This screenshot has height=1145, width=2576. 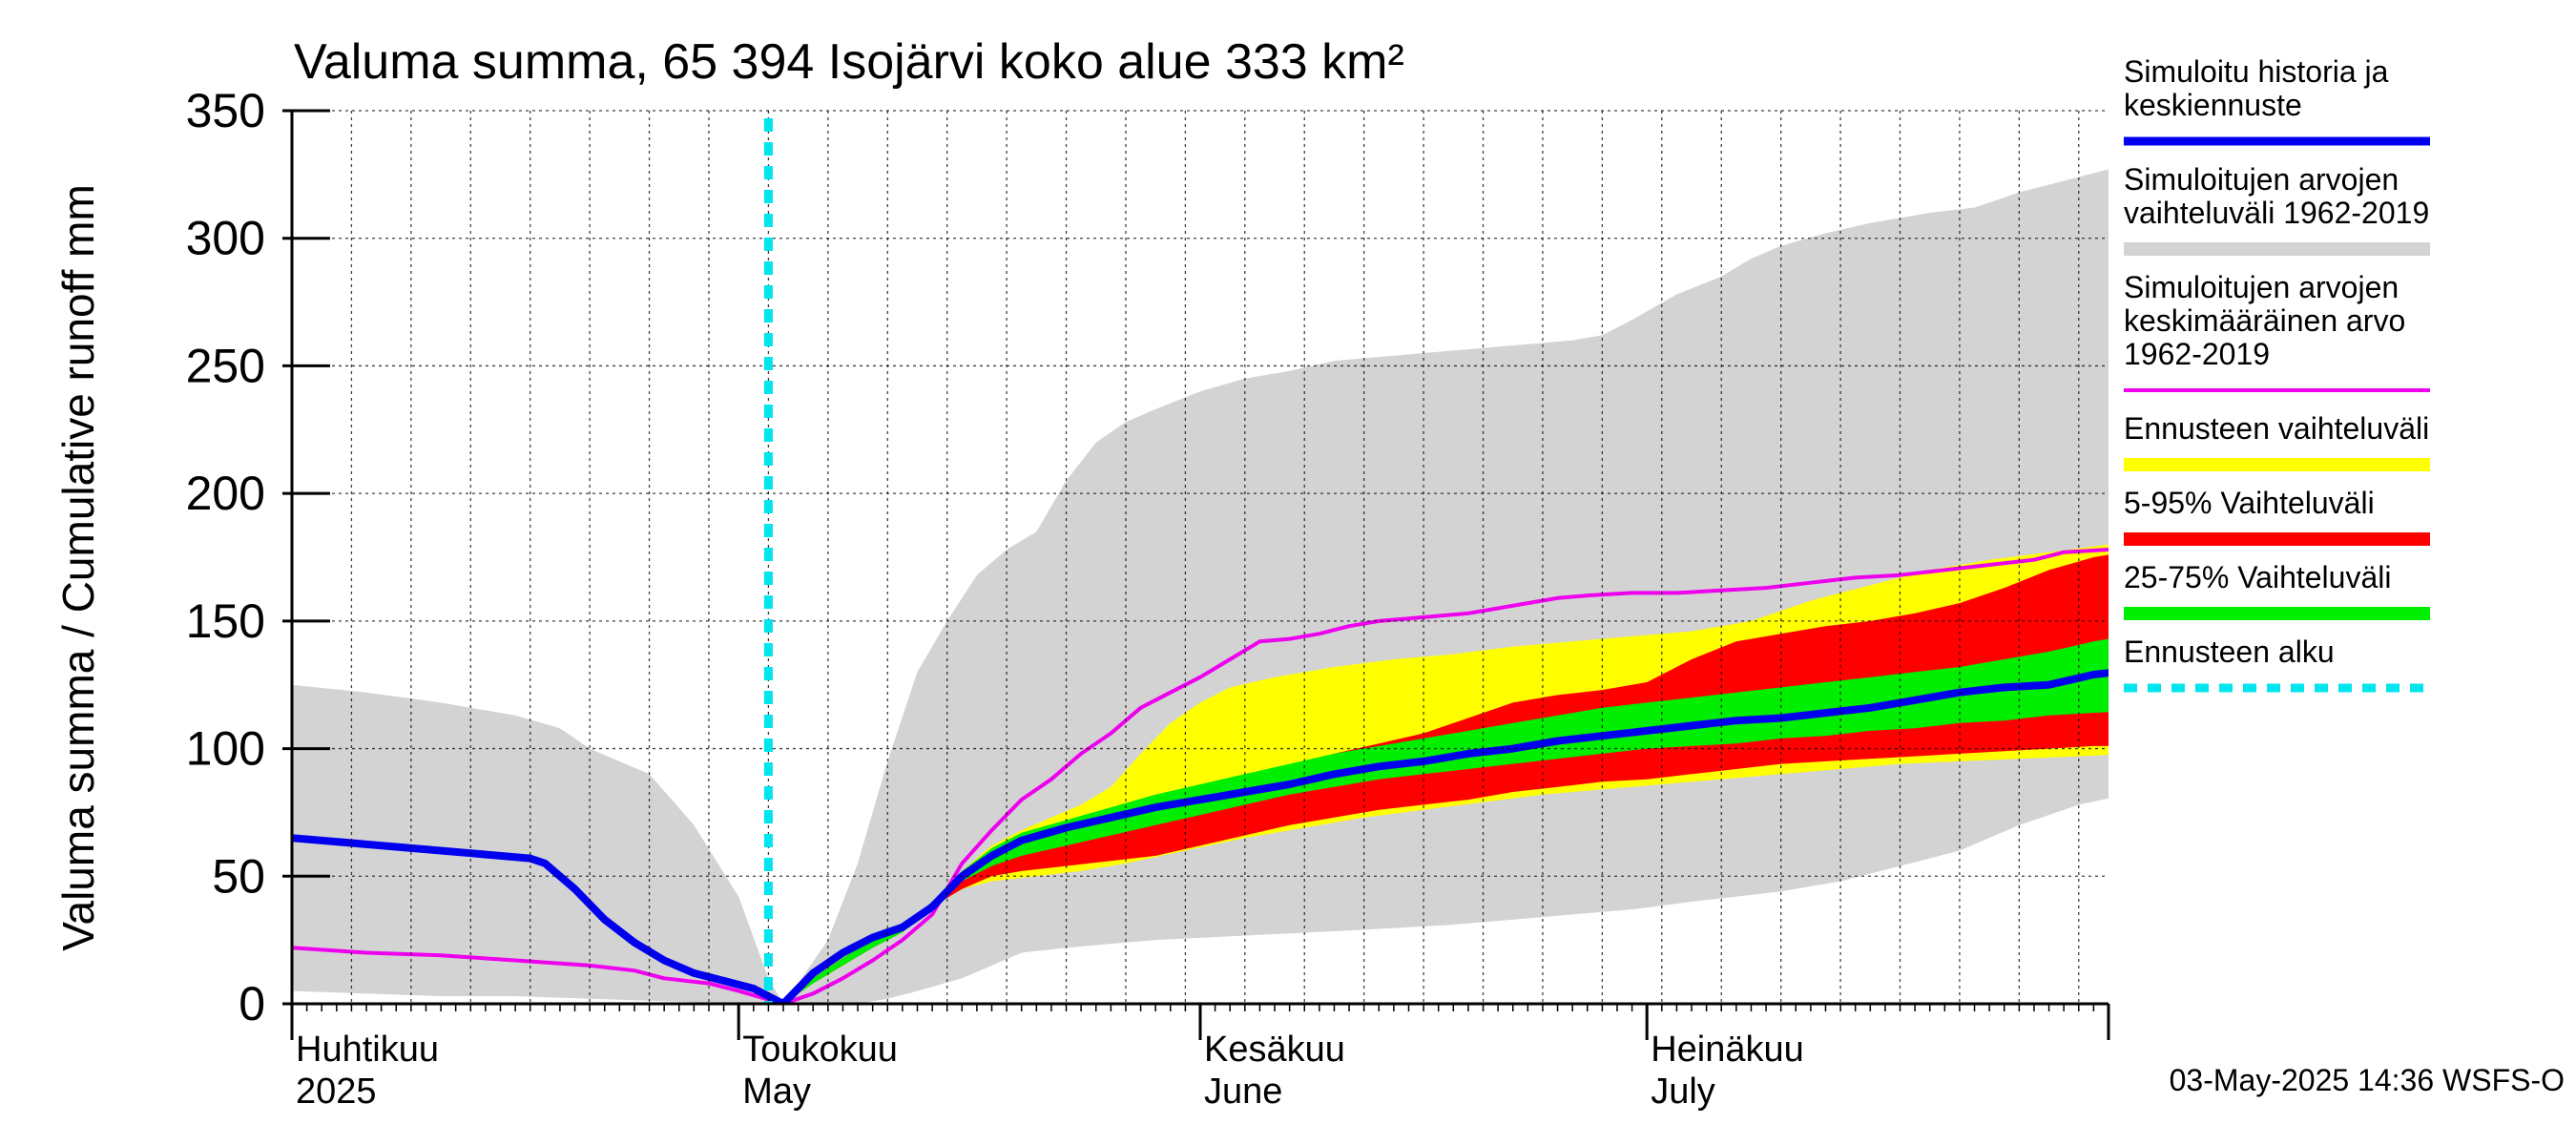 I want to click on footer-timestamp: 03-May-2025 14:36 WSFS-O, so click(x=2367, y=1080).